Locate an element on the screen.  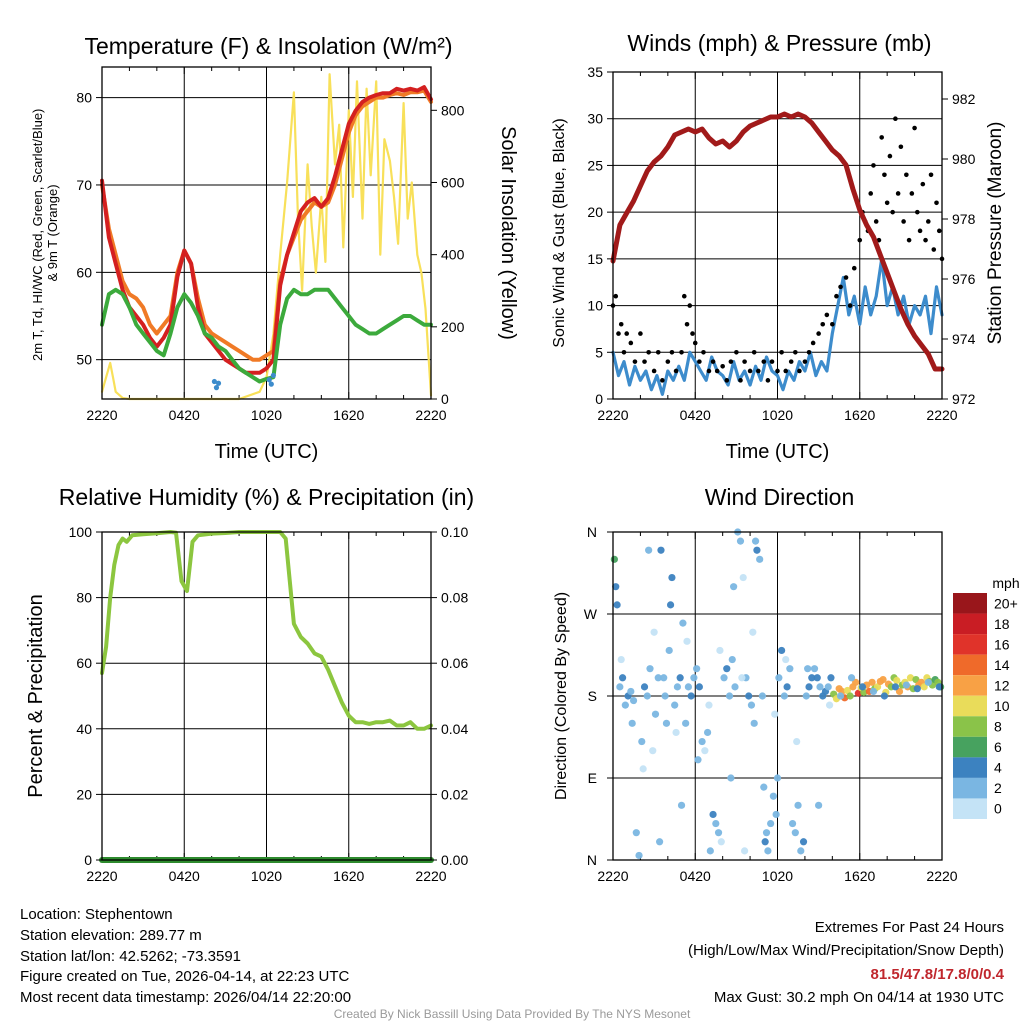
solar-y-tick-label: 800 is located at coordinates (453, 110).